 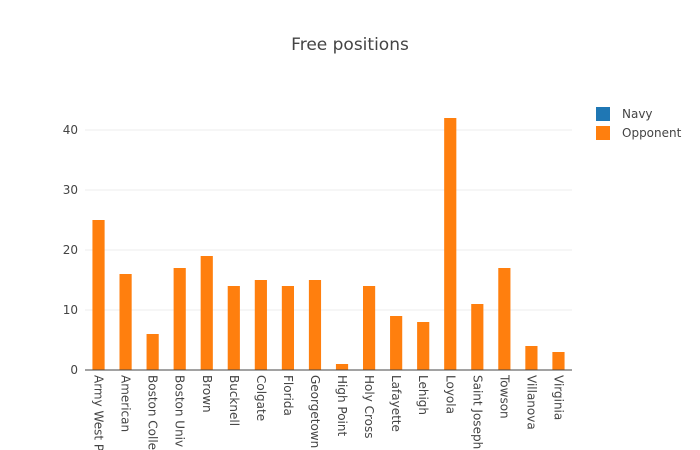 What do you see at coordinates (350, 45) in the screenshot?
I see `chart-title: Free positions` at bounding box center [350, 45].